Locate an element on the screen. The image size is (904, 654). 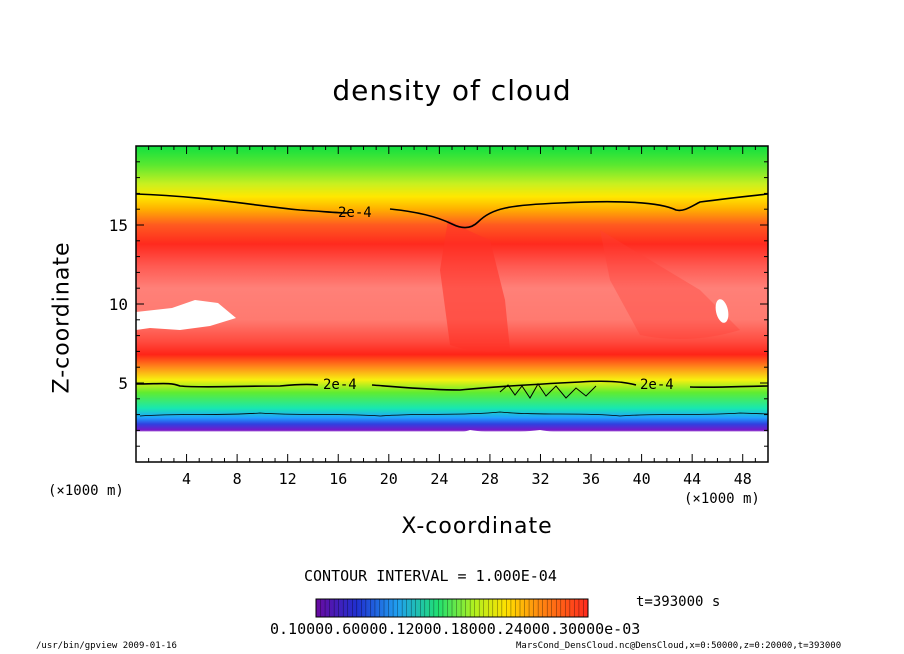
contour-label-lower-left: 2e-4 is located at coordinates (340, 385).